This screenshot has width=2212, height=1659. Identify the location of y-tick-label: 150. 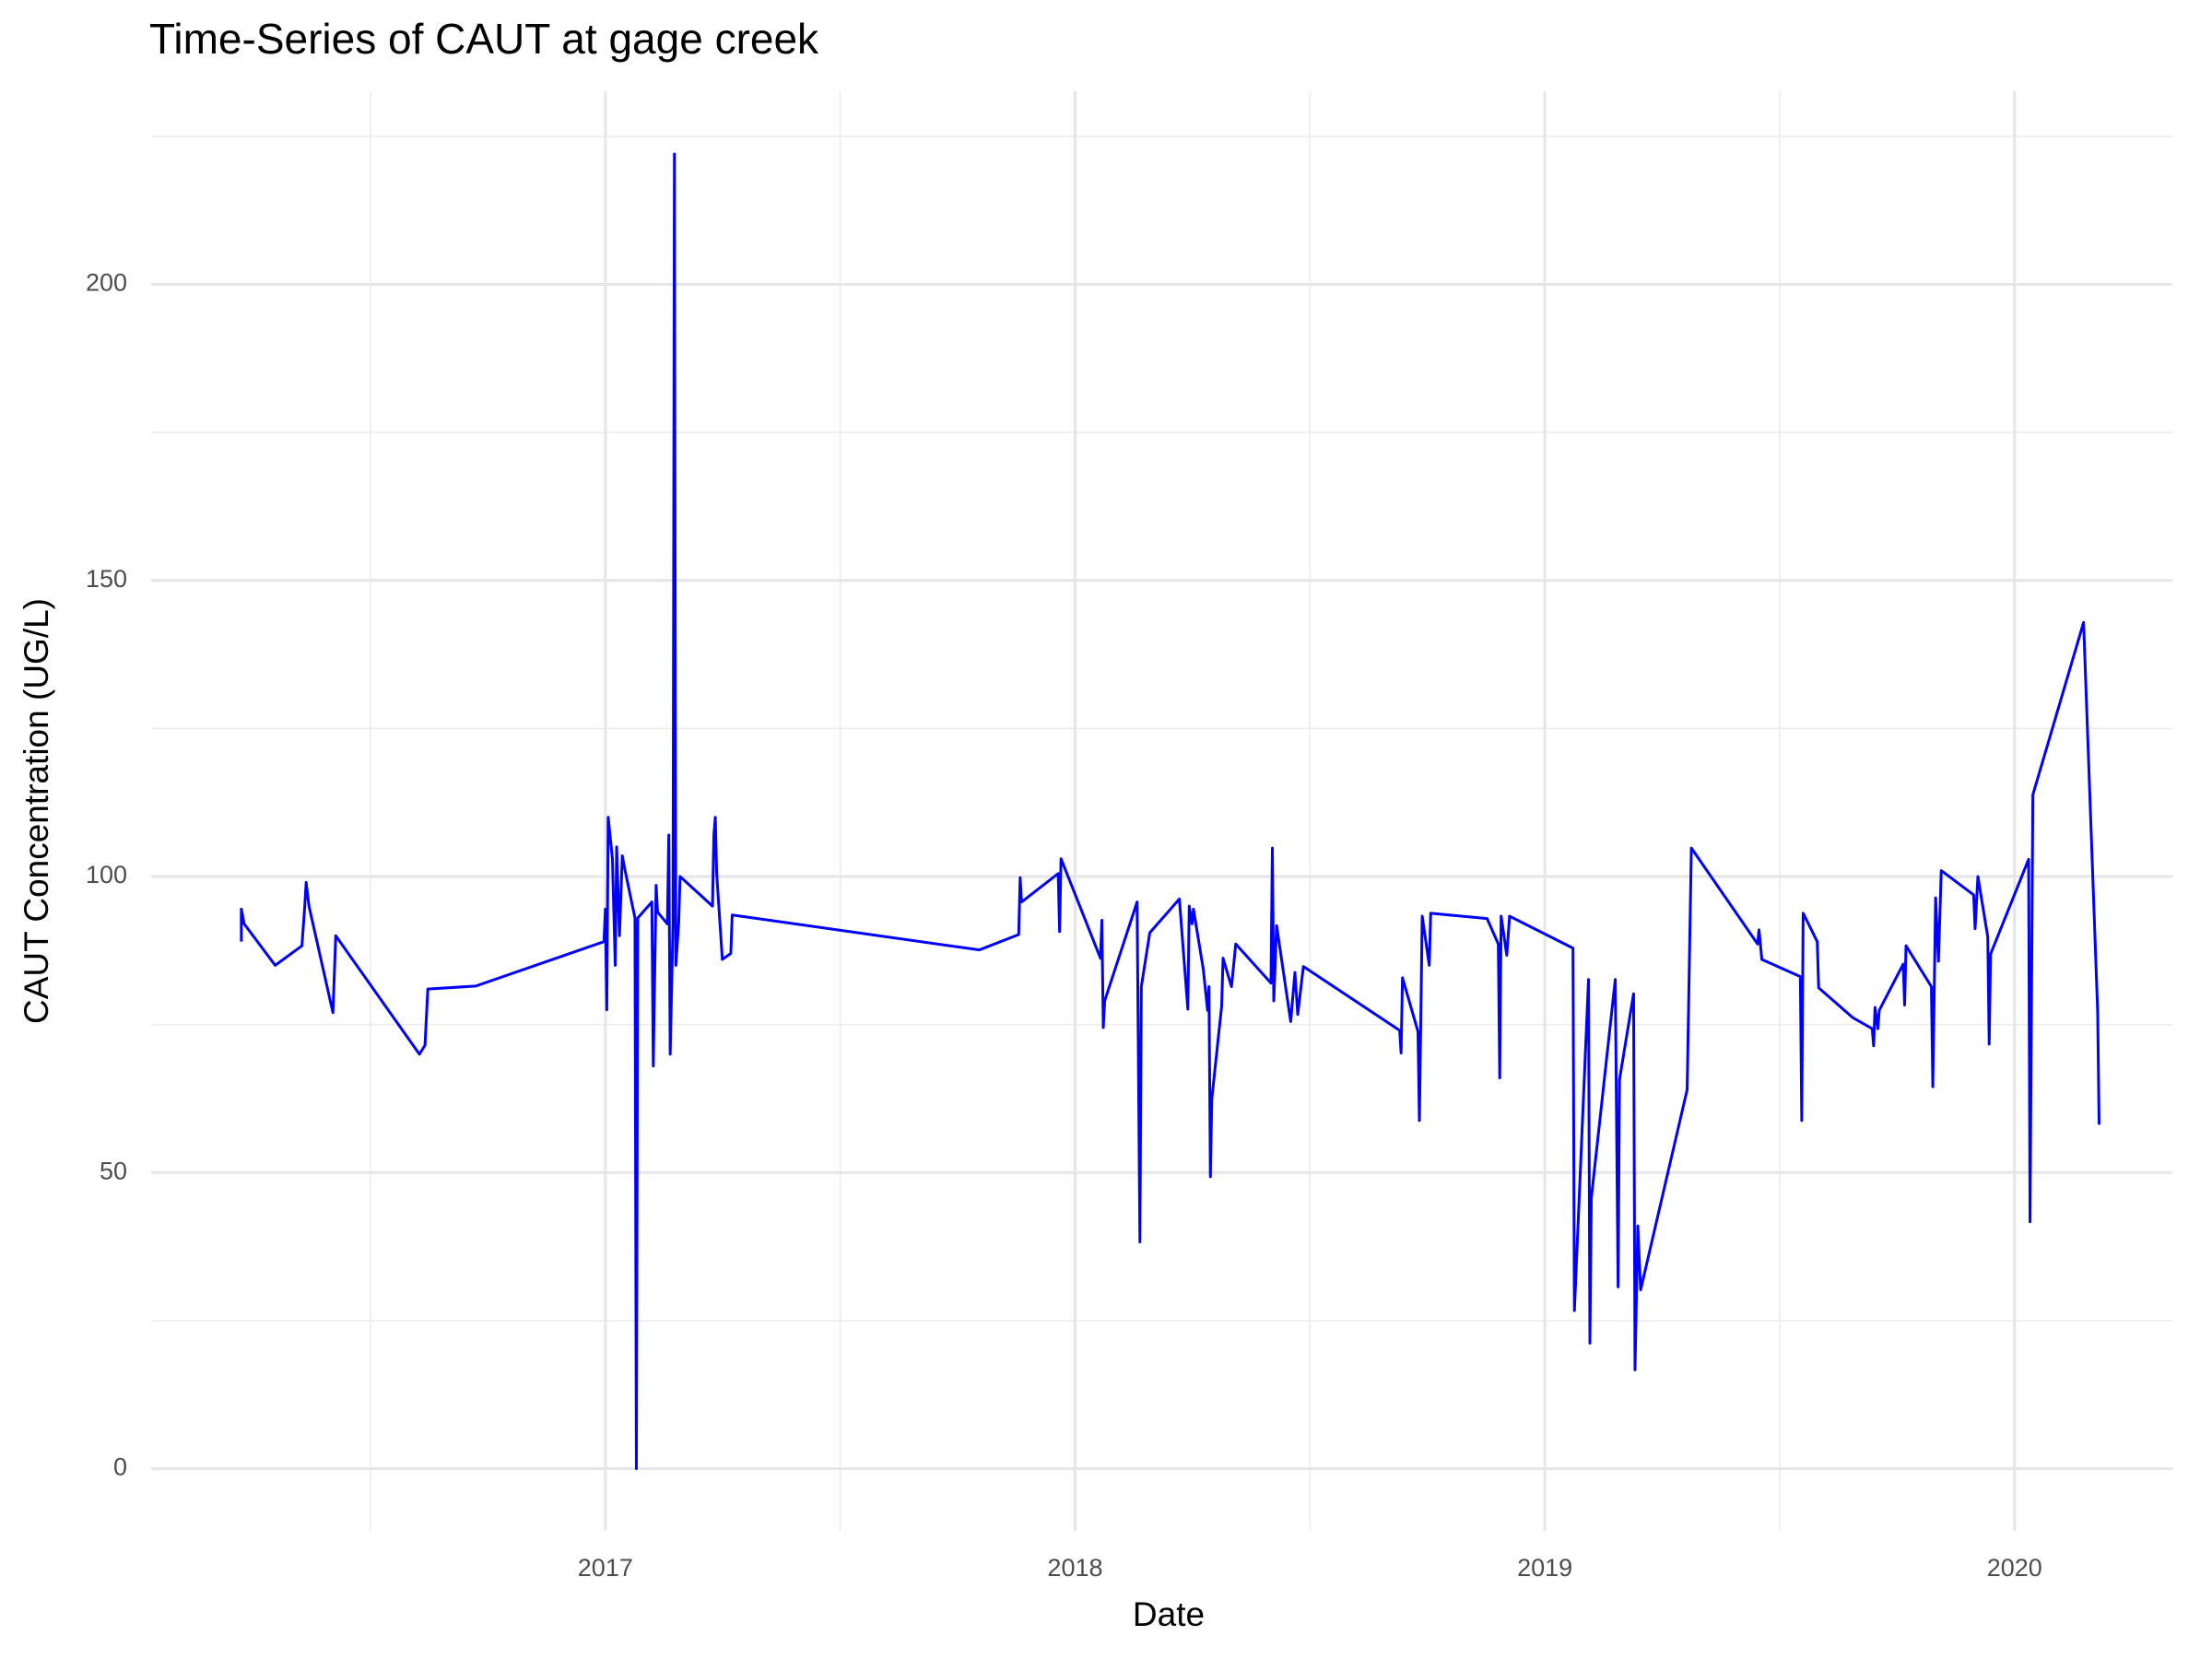
(106, 579).